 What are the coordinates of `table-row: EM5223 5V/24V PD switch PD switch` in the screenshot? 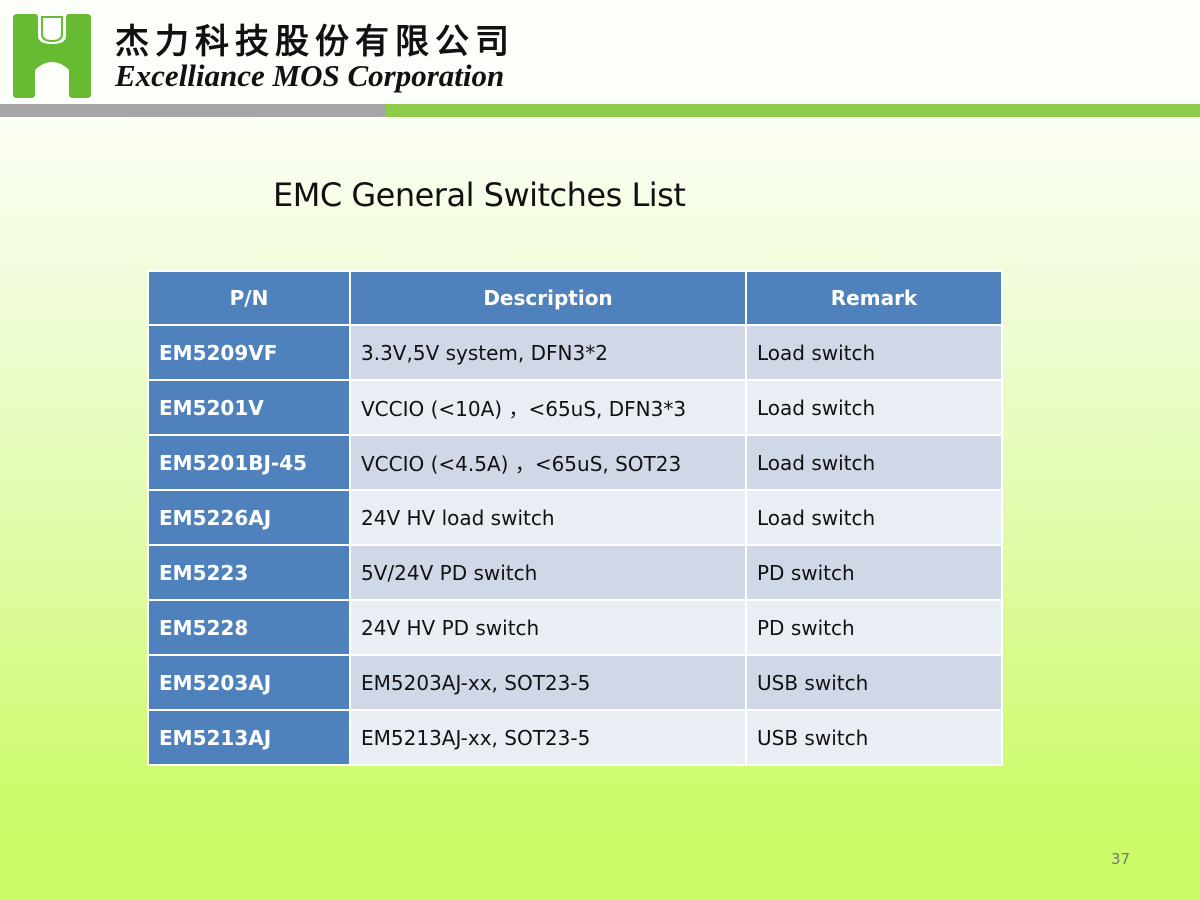 It's located at (575, 572).